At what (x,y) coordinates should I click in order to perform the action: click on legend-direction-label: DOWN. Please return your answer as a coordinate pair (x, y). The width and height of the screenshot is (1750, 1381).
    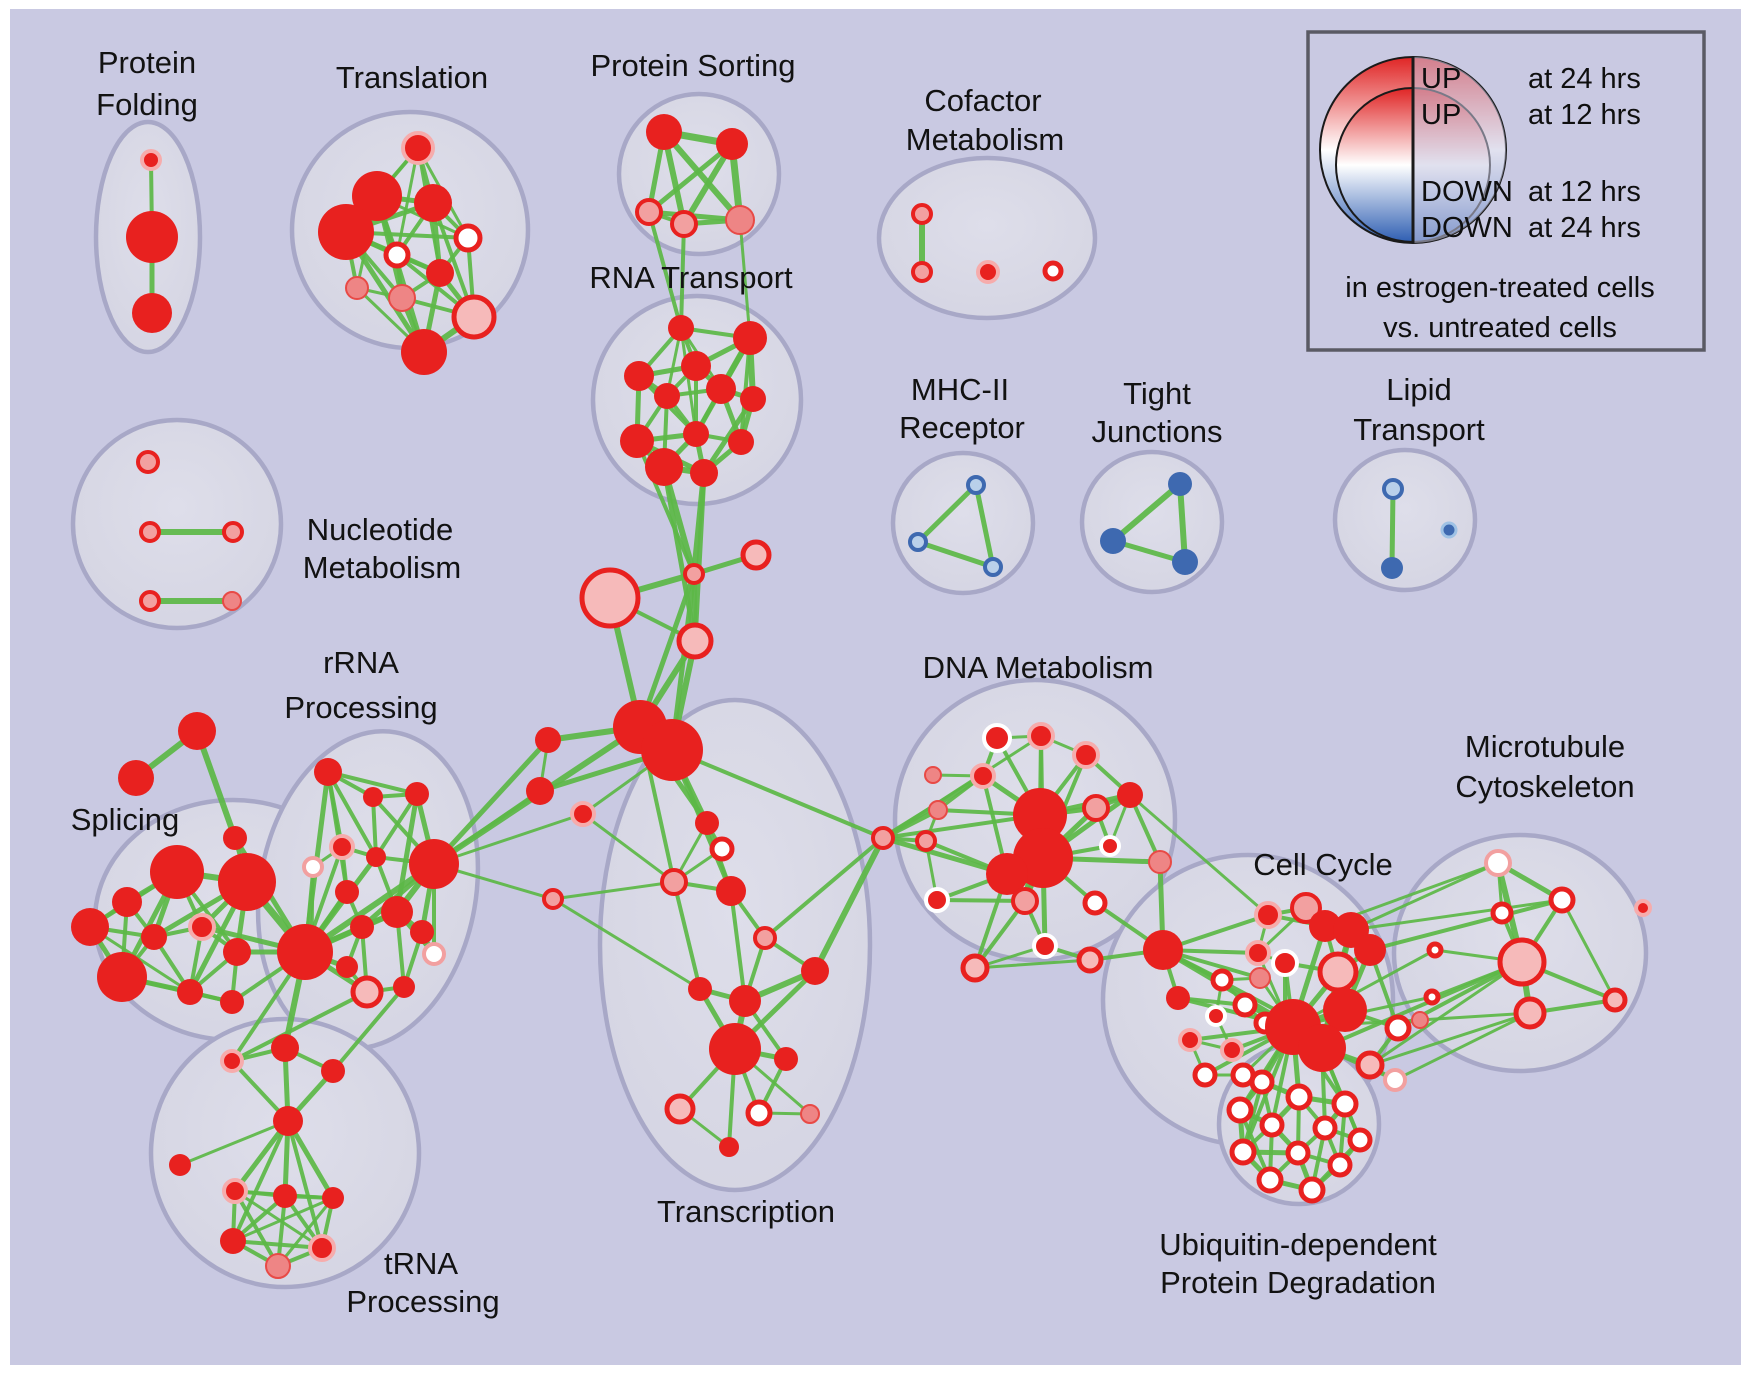
    Looking at the image, I should click on (1467, 228).